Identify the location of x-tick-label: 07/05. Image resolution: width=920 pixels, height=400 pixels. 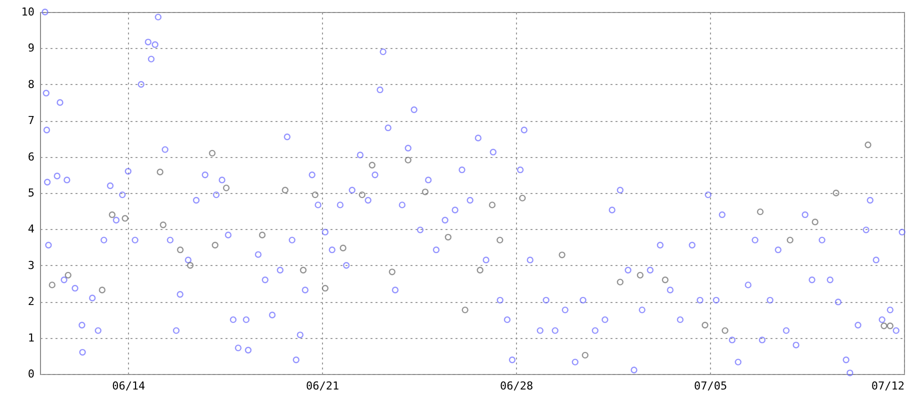
(711, 386).